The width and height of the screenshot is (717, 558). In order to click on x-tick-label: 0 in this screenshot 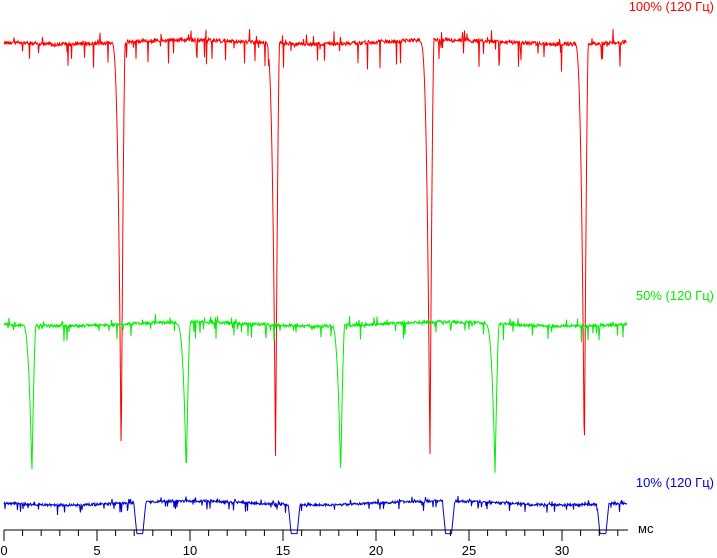, I will do `click(3, 550)`.